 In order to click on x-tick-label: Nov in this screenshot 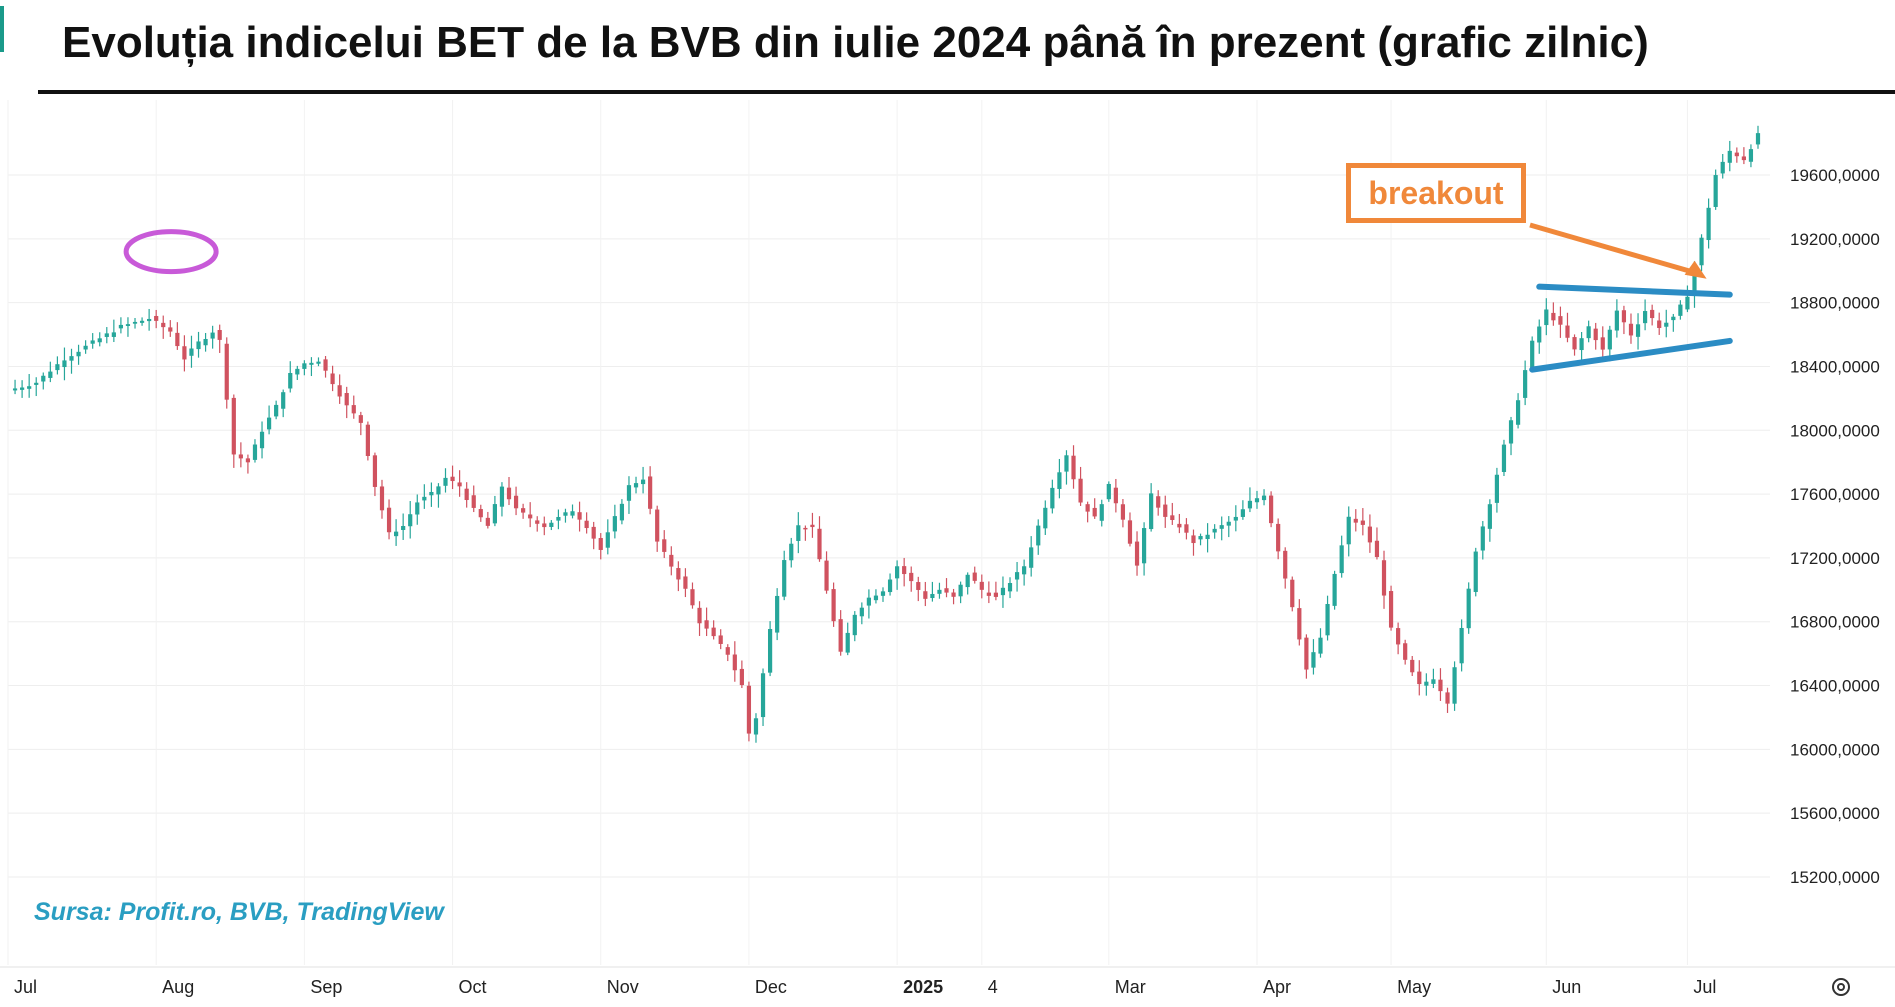, I will do `click(623, 987)`.